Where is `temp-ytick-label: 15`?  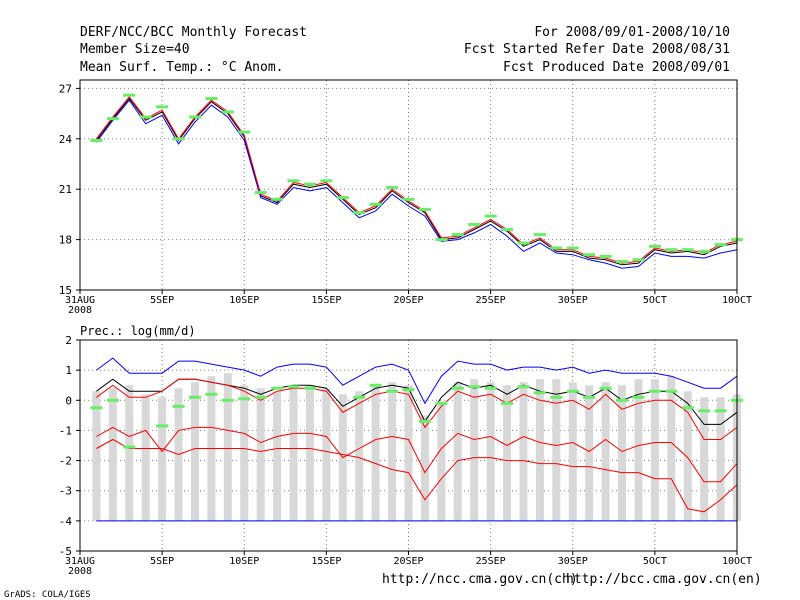
temp-ytick-label: 15 is located at coordinates (65, 290).